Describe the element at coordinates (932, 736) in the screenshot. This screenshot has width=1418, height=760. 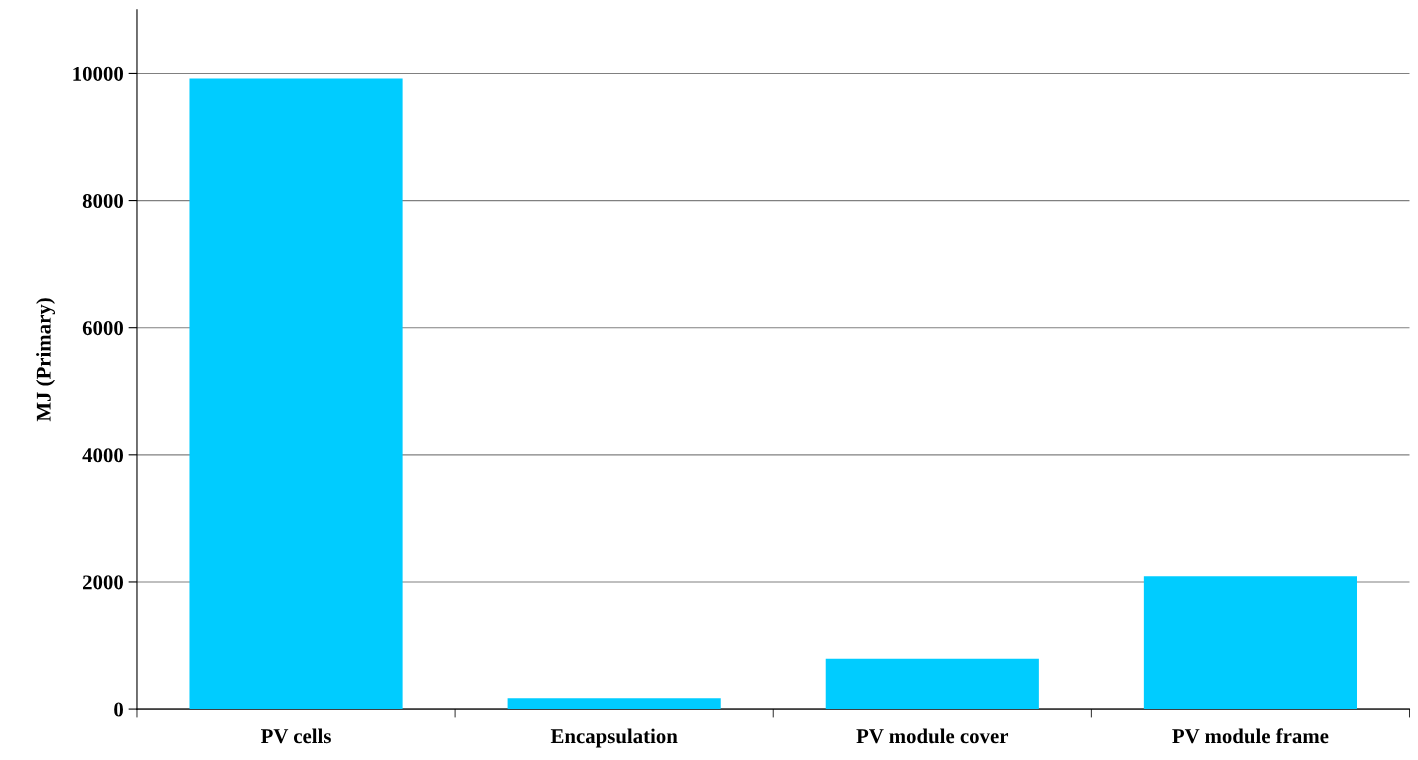
I see `x-tick-label: PV module cover` at that location.